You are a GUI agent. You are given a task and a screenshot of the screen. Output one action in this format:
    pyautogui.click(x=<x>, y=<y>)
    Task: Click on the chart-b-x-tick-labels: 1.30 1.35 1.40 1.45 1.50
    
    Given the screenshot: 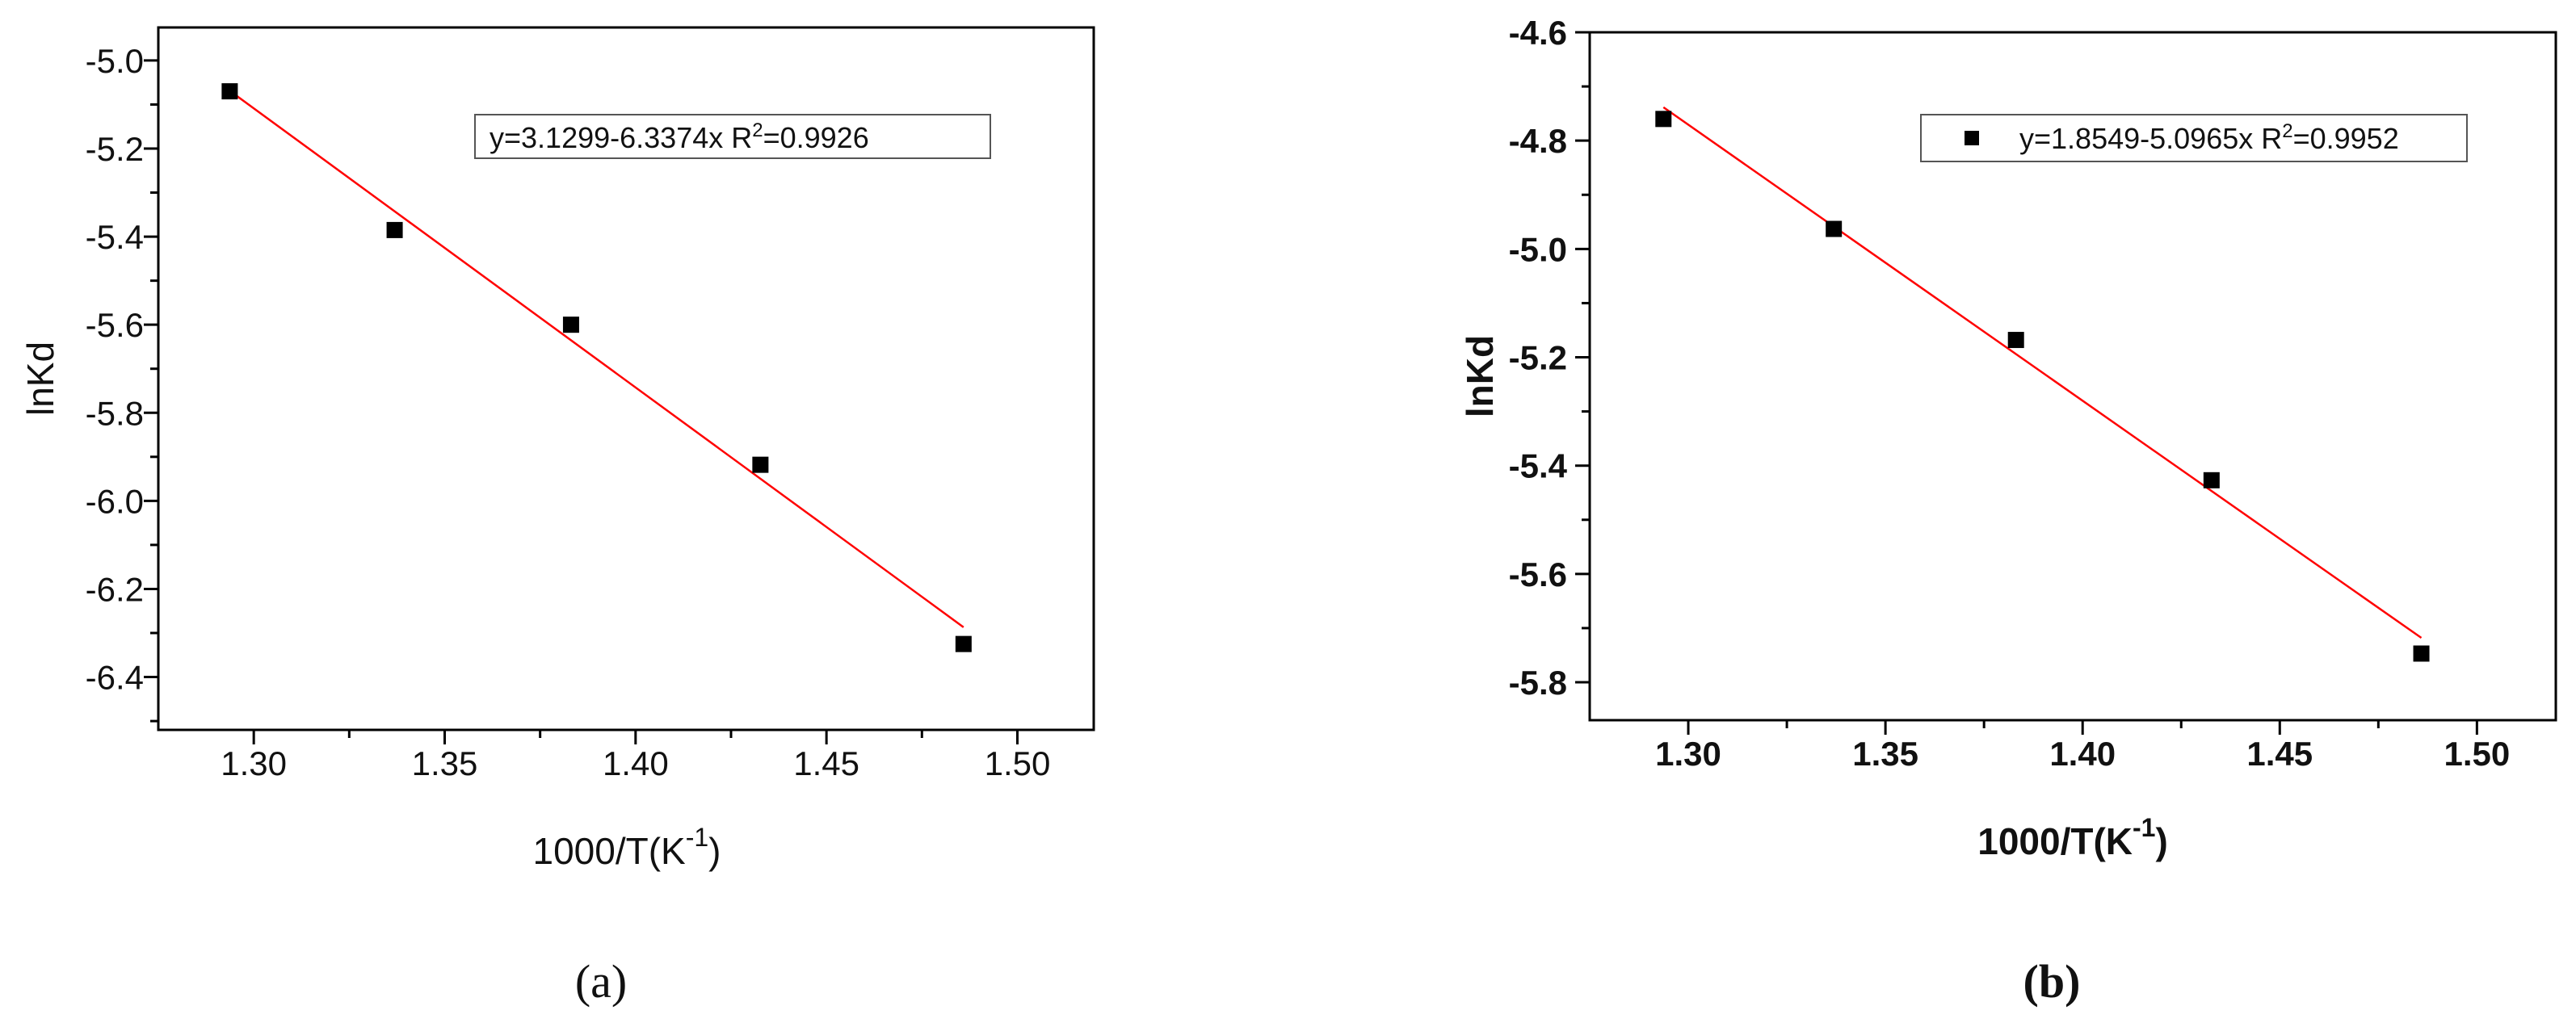 What is the action you would take?
    pyautogui.click(x=2083, y=754)
    